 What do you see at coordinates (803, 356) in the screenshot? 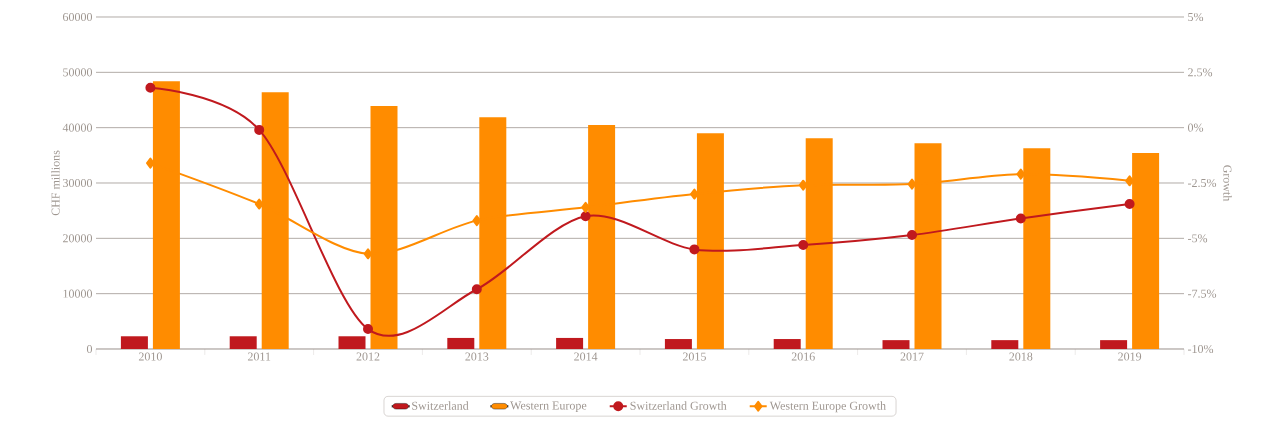
I see `x-tick-label: 2016` at bounding box center [803, 356].